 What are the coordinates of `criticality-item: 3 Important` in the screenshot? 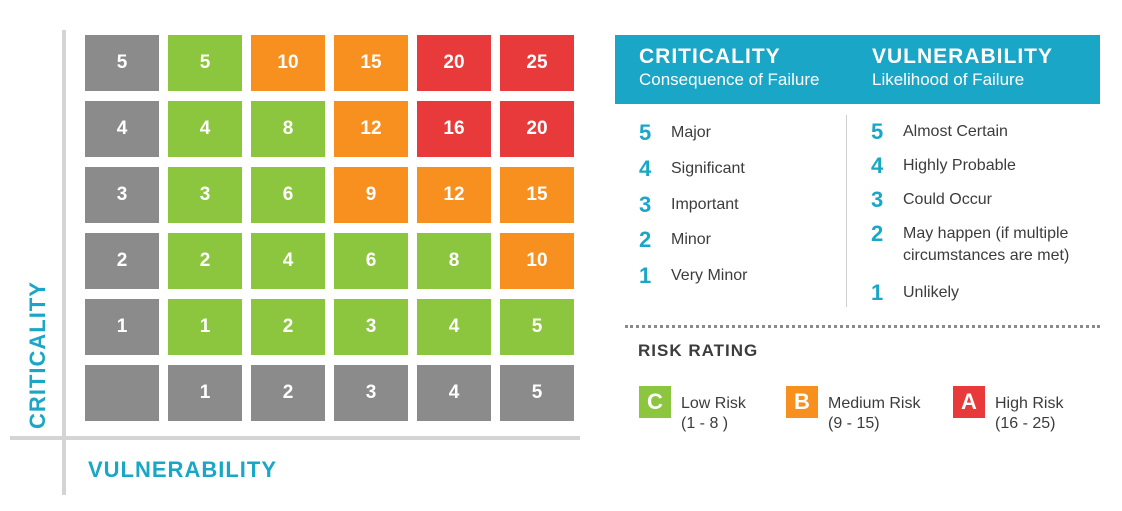 It's located at (689, 205).